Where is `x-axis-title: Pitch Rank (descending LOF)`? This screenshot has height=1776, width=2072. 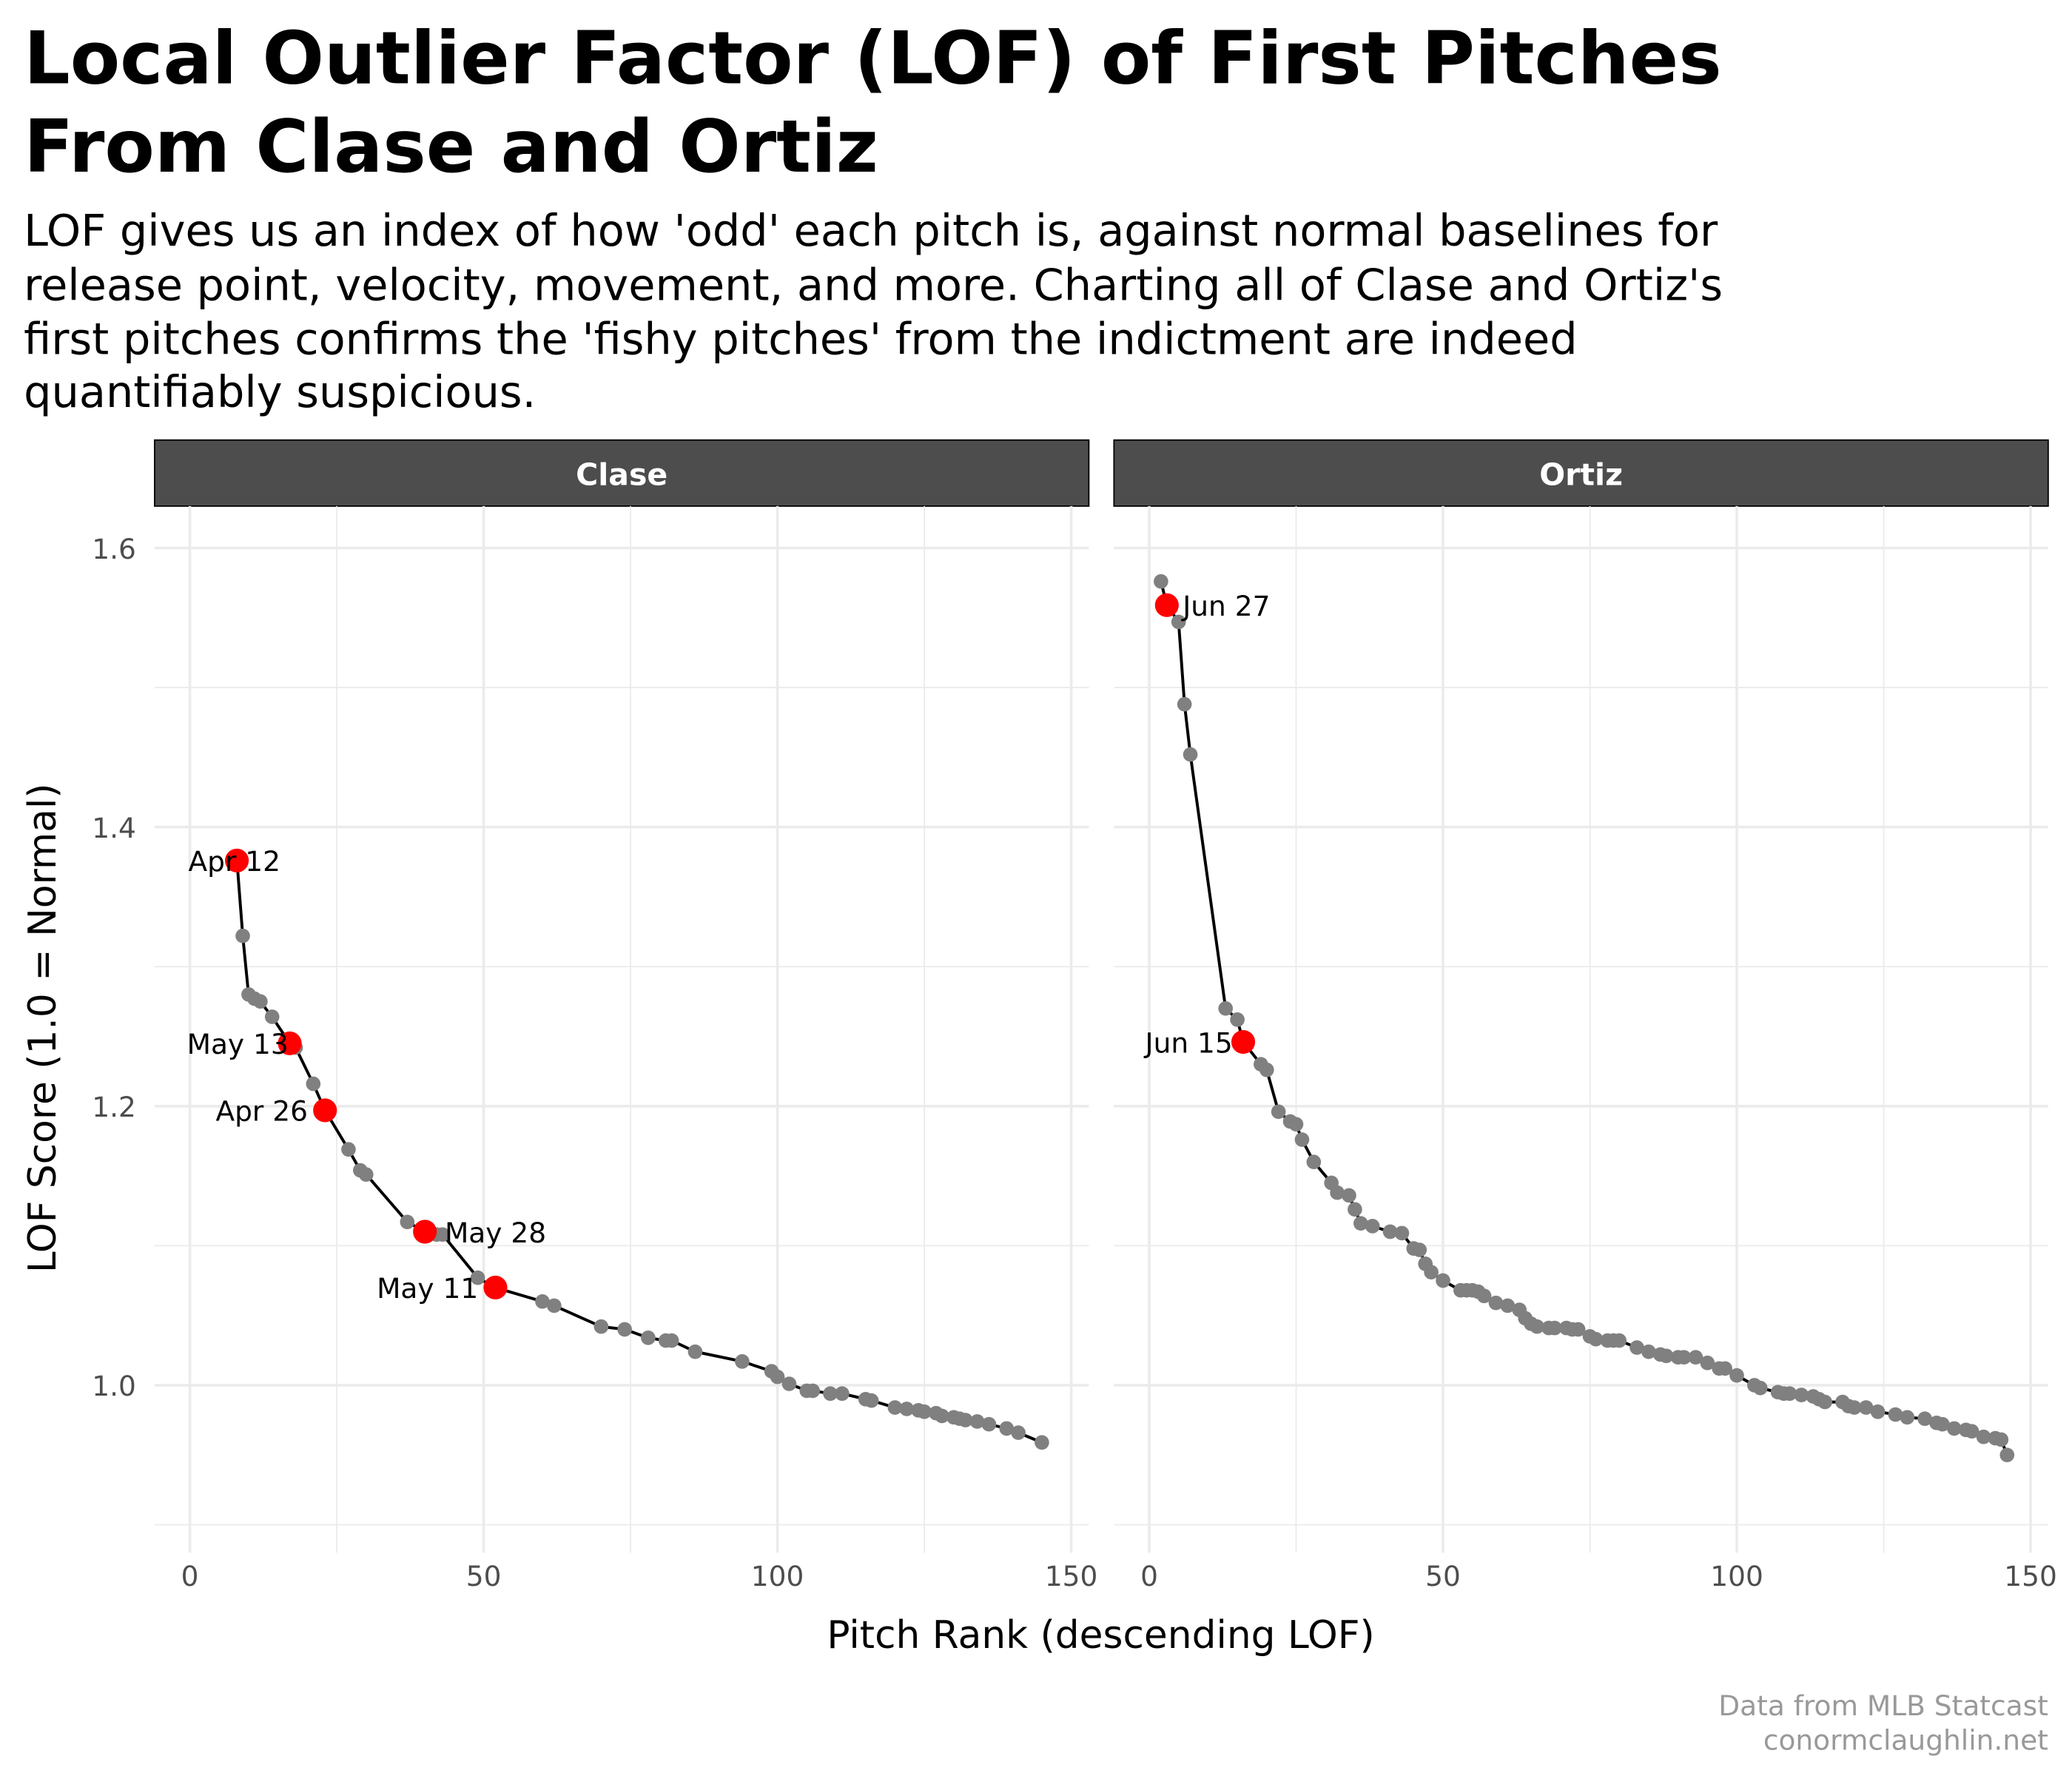
x-axis-title: Pitch Rank (descending LOF) is located at coordinates (1100, 1635).